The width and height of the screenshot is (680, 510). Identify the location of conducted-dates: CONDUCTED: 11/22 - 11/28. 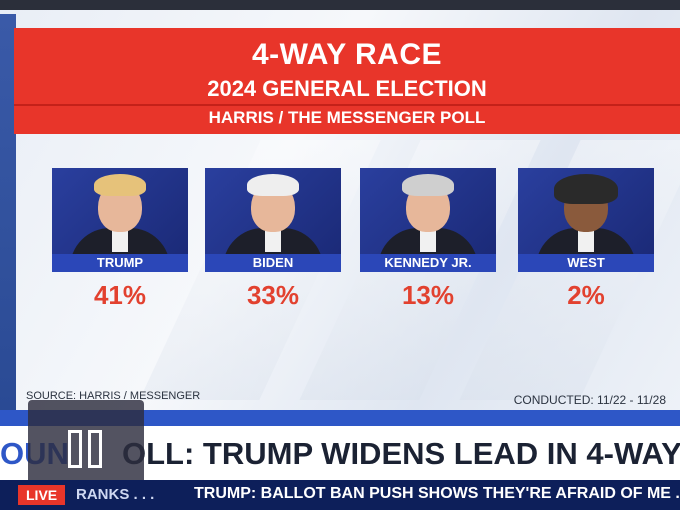
(589, 400).